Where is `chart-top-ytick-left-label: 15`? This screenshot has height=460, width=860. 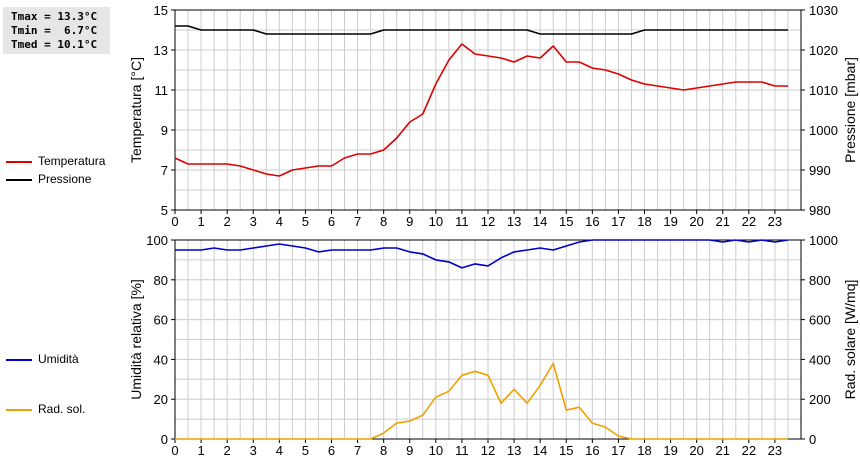 chart-top-ytick-left-label: 15 is located at coordinates (161, 10).